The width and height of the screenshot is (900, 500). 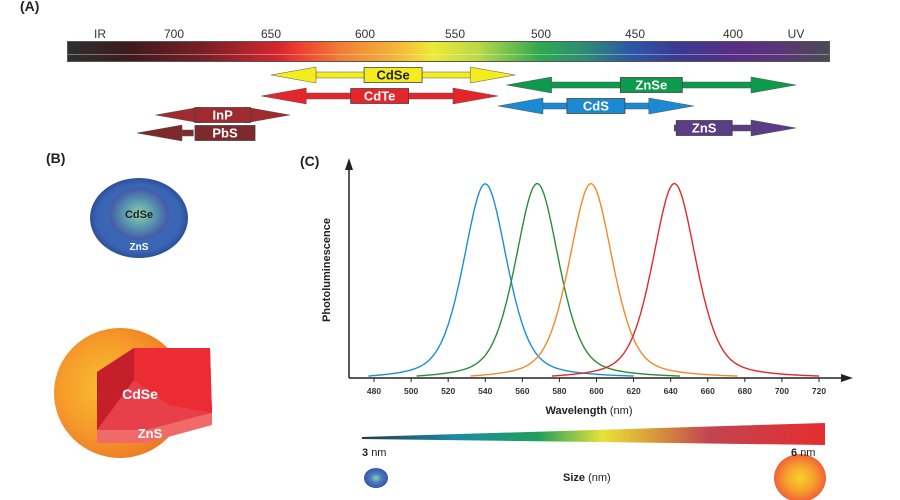 I want to click on arrow-zns: ZnS, so click(x=735, y=128).